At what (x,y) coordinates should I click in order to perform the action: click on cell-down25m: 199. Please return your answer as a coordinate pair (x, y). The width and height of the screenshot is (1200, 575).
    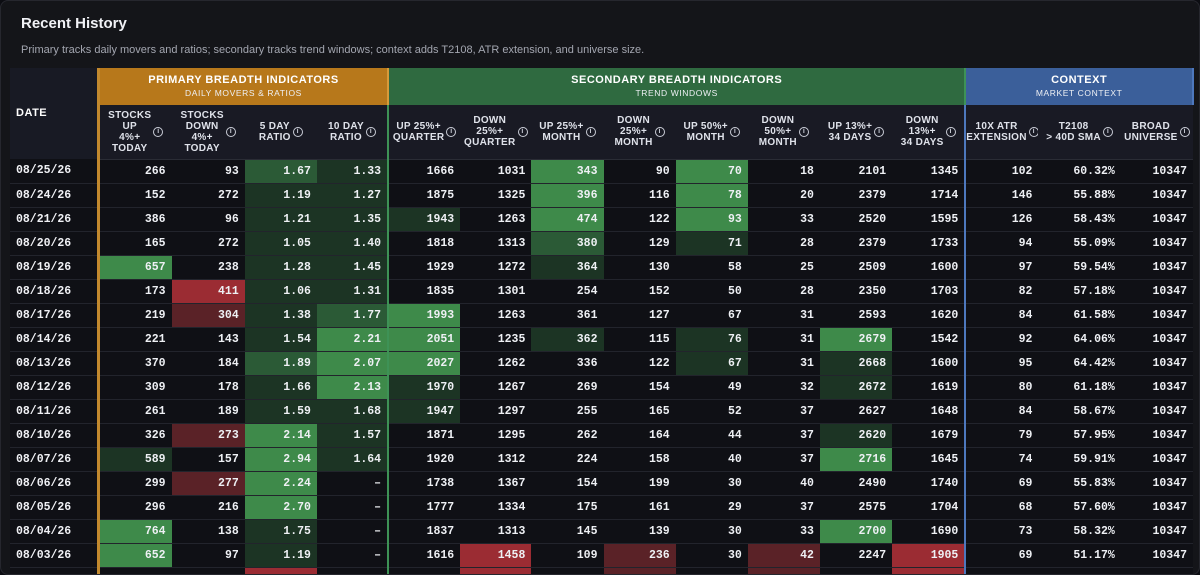
    Looking at the image, I should click on (639, 483).